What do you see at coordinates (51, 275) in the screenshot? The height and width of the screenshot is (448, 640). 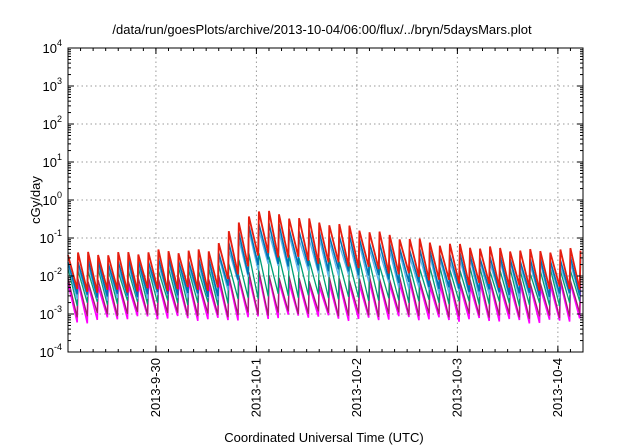 I see `y-tick-label: 10⁻²` at bounding box center [51, 275].